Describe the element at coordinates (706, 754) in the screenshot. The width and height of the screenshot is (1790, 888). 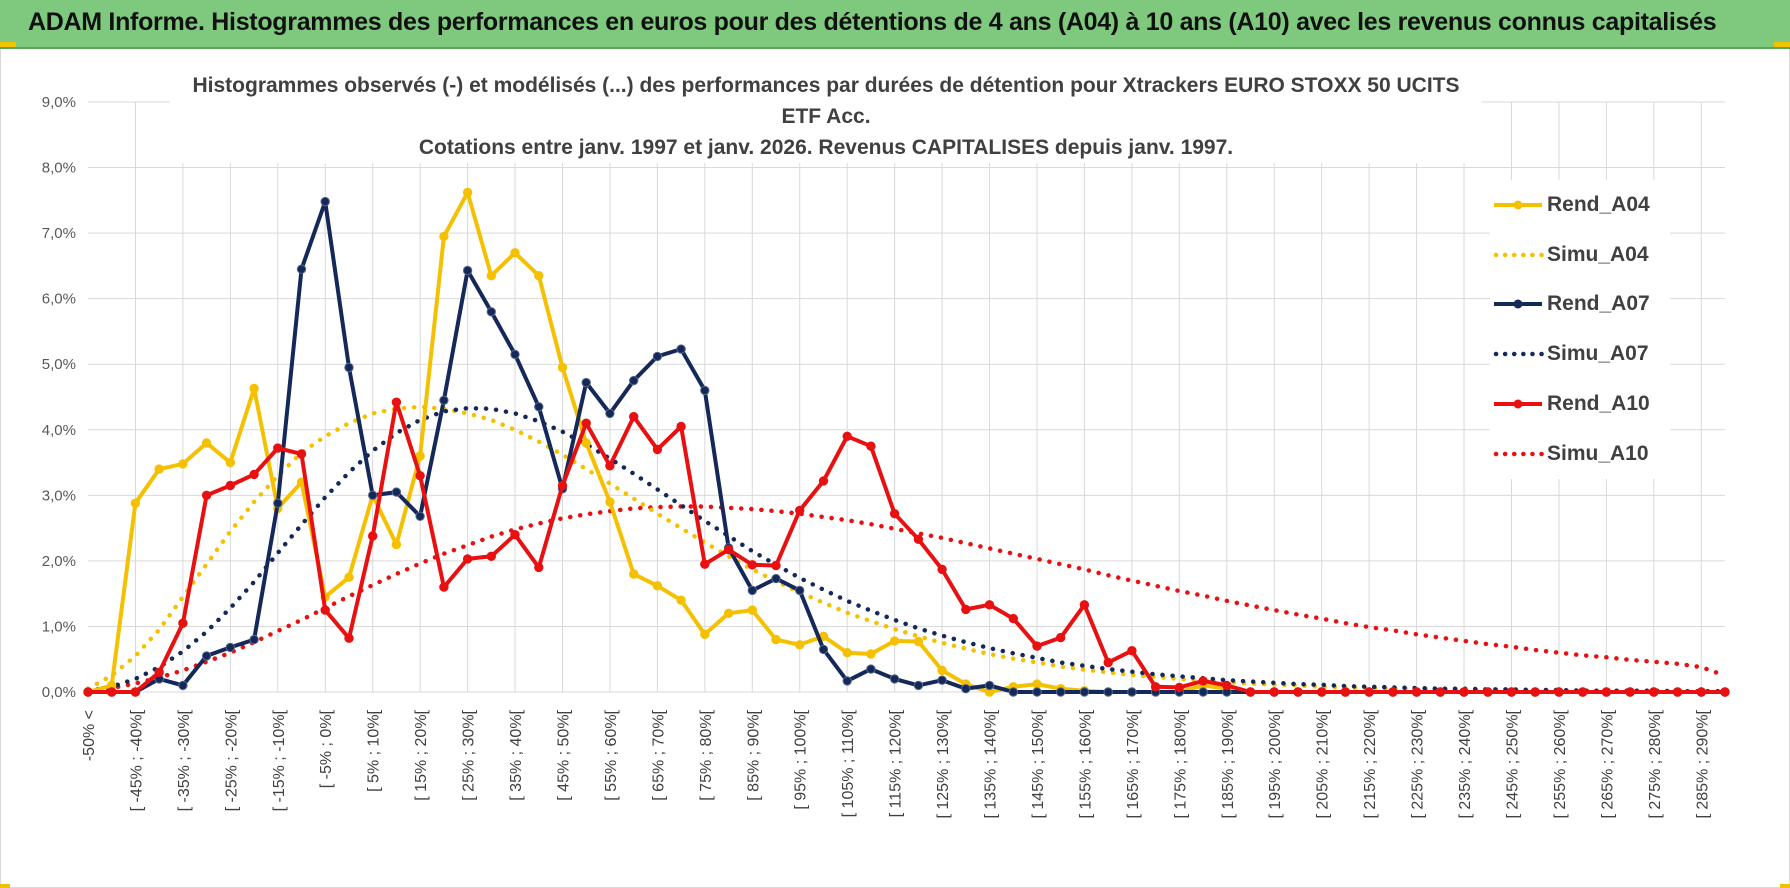
I see `x-tick-label: [ 75% ; 80%[` at that location.